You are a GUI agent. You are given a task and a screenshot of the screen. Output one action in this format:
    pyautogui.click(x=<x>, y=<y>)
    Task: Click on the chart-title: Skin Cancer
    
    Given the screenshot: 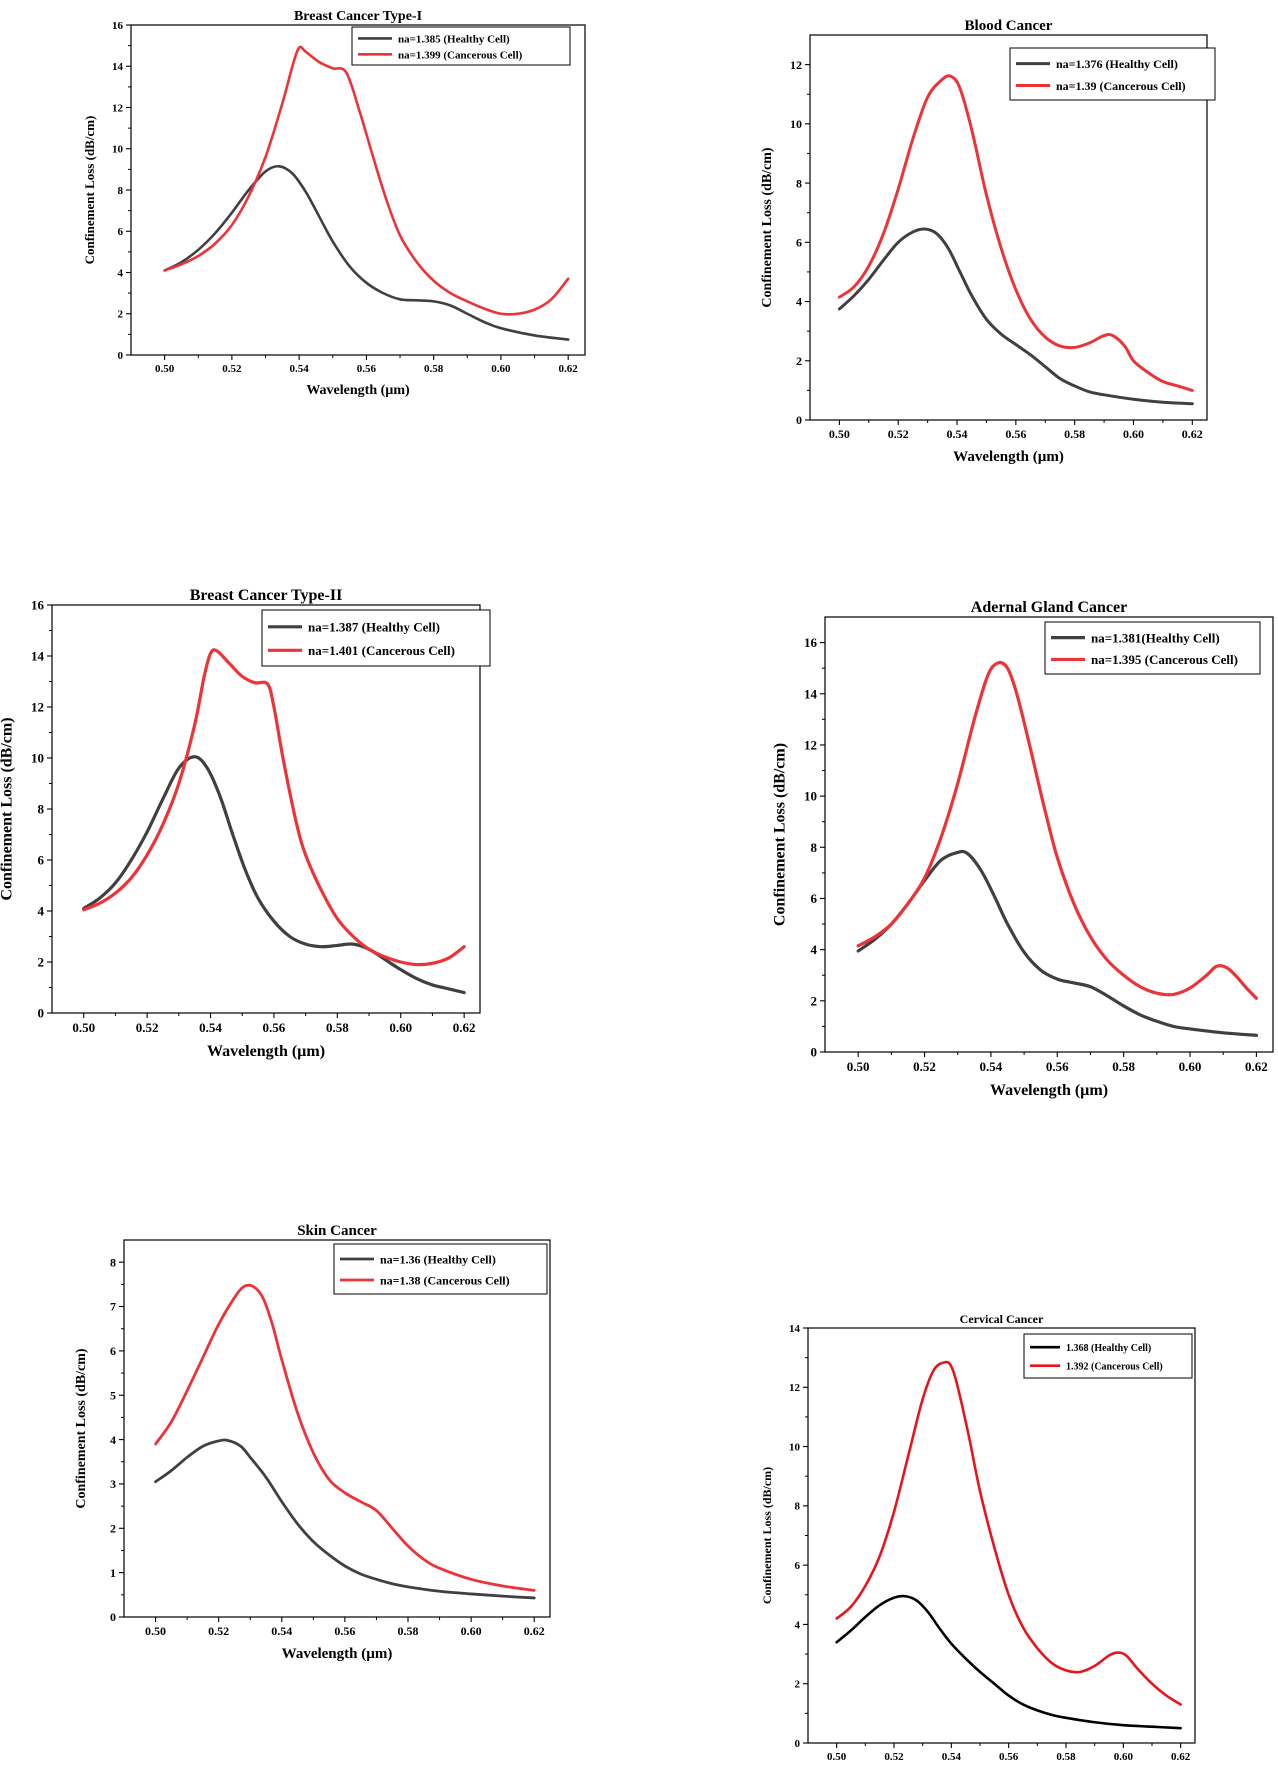 What is the action you would take?
    pyautogui.click(x=337, y=1231)
    